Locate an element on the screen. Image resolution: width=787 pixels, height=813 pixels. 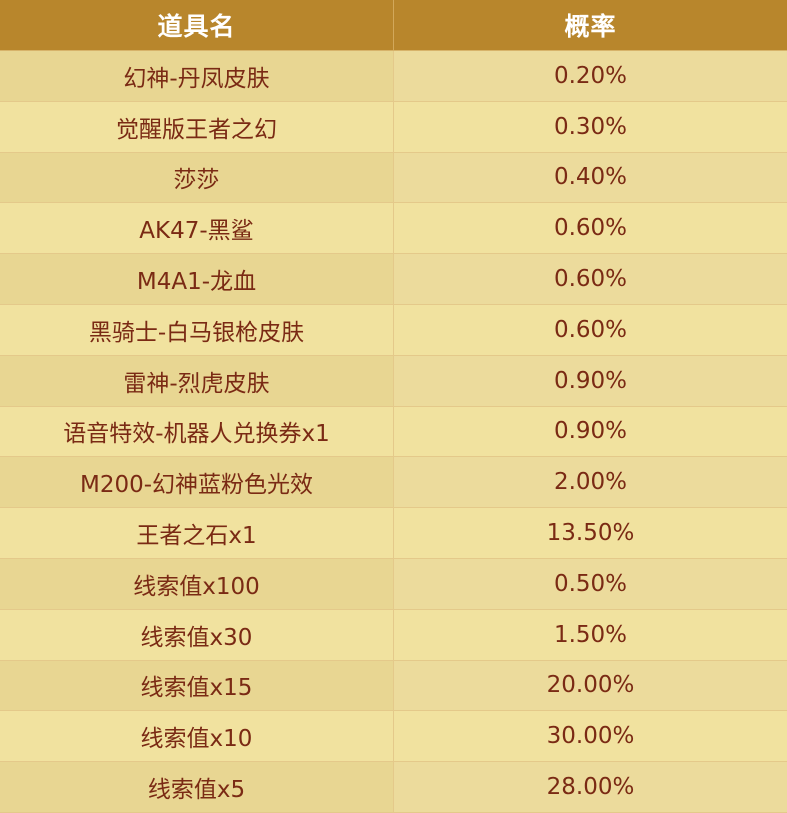
table-row: 莎莎 0.40% is located at coordinates (393, 178).